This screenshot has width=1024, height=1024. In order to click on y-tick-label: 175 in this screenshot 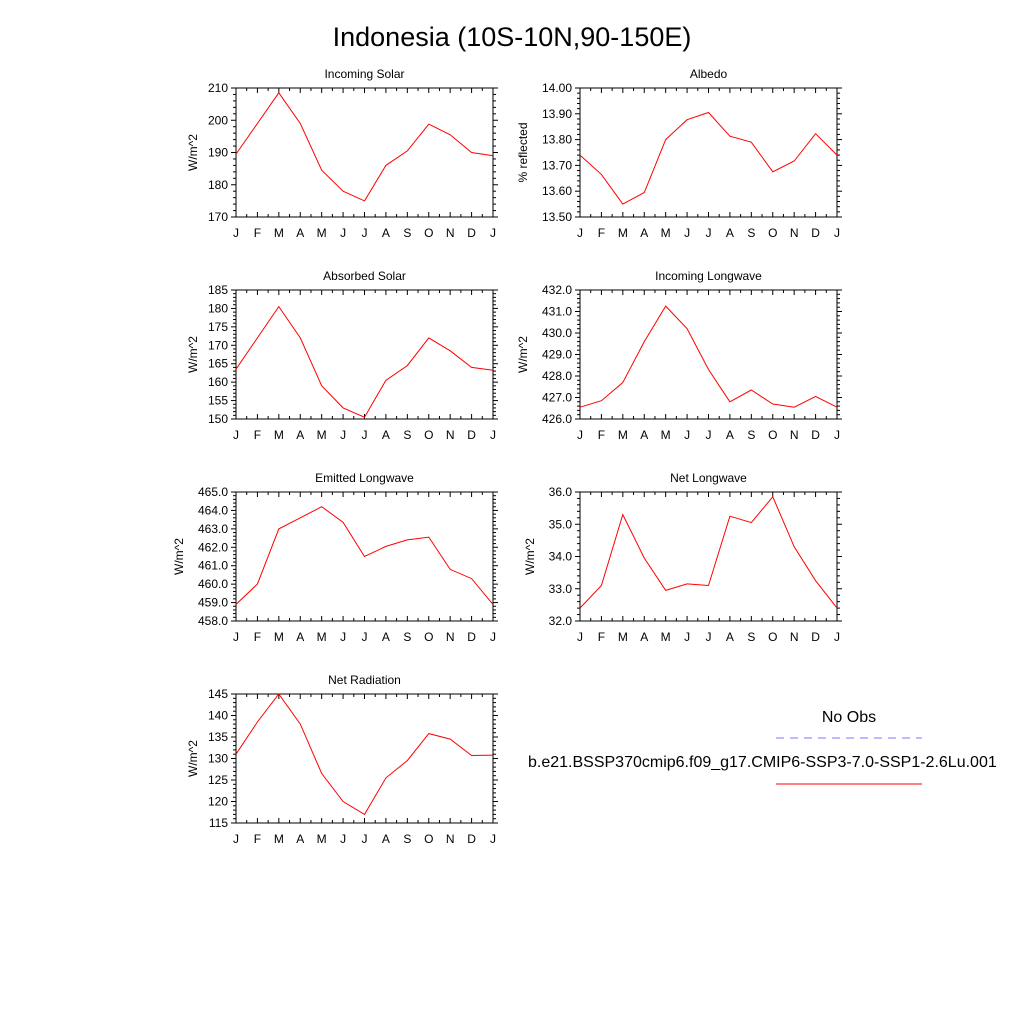, I will do `click(218, 327)`.